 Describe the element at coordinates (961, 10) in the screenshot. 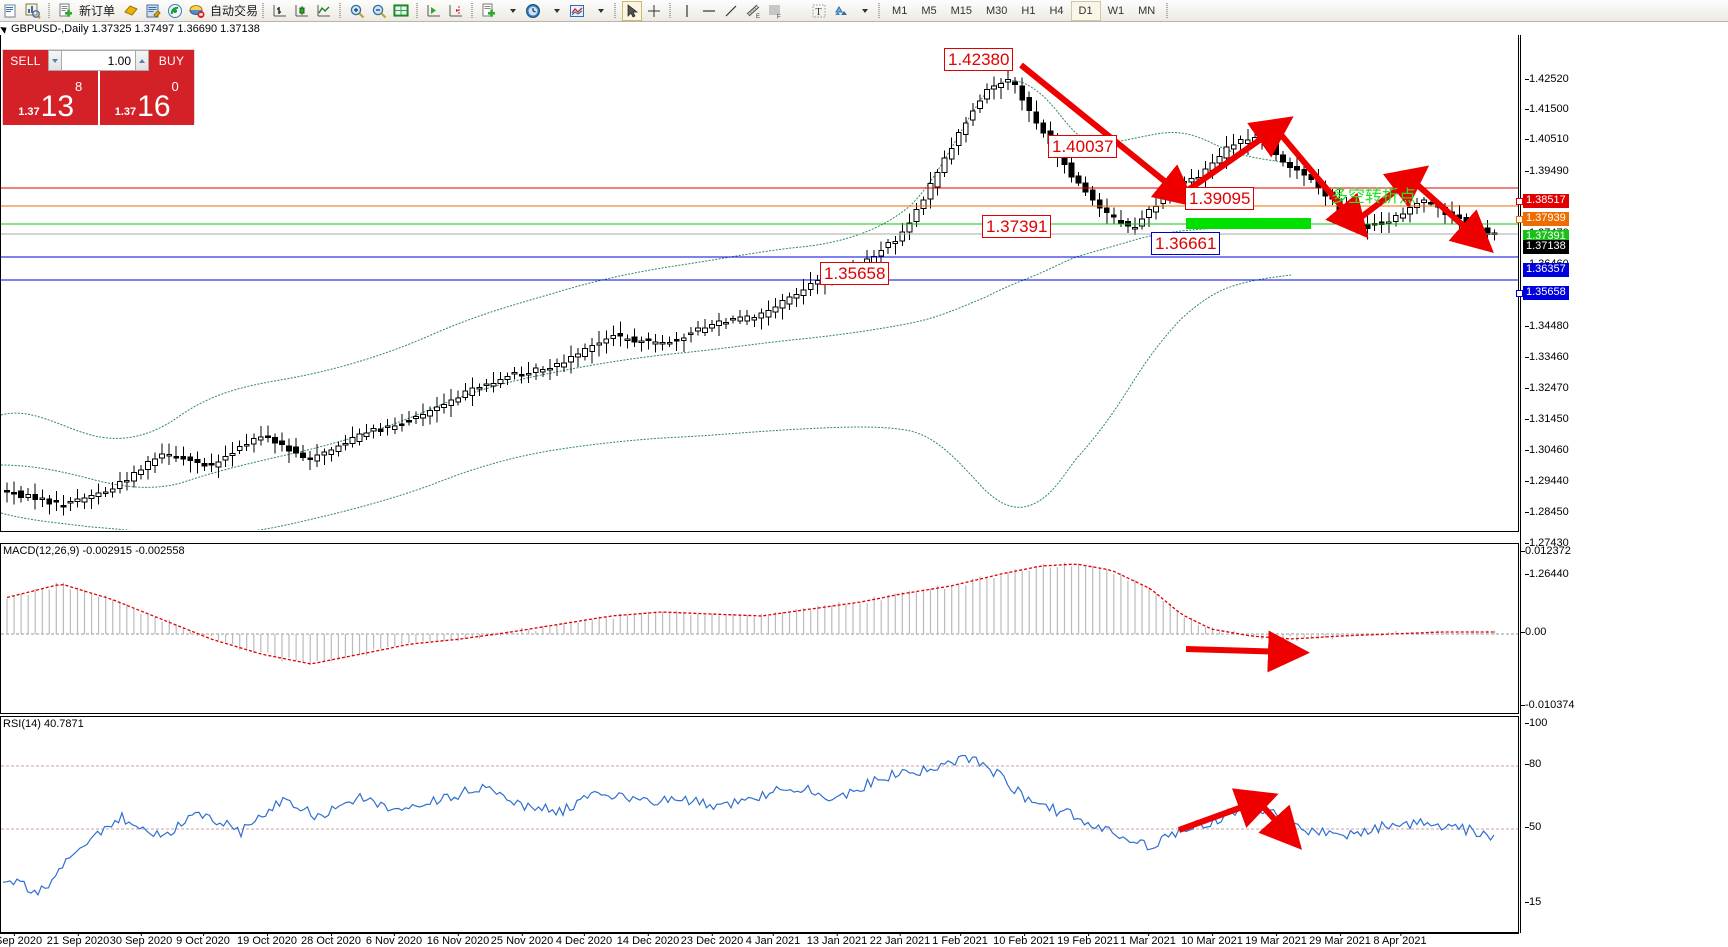

I see `timeframe-m15: M15` at that location.